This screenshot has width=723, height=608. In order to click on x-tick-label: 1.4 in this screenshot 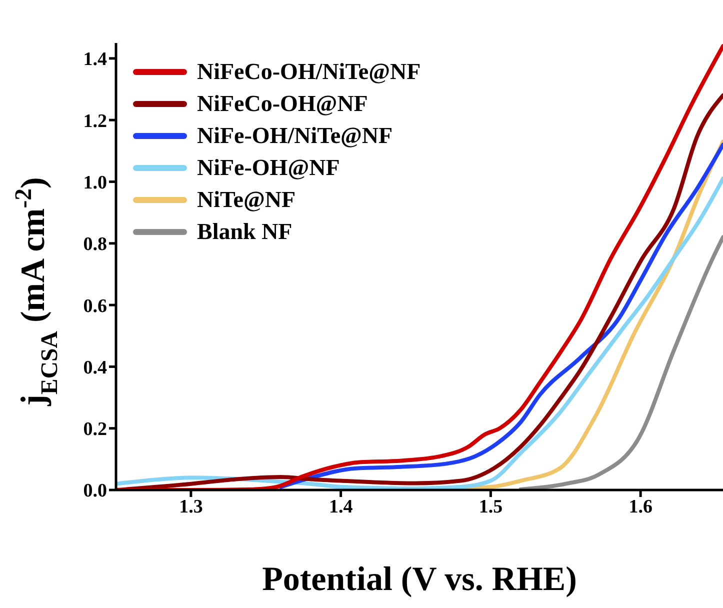, I will do `click(341, 507)`.